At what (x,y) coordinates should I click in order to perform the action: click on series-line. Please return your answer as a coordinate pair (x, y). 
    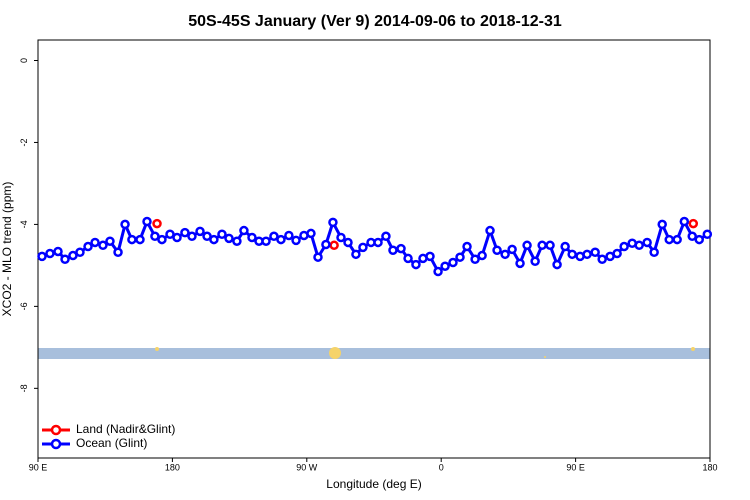
    Looking at the image, I should click on (375, 245).